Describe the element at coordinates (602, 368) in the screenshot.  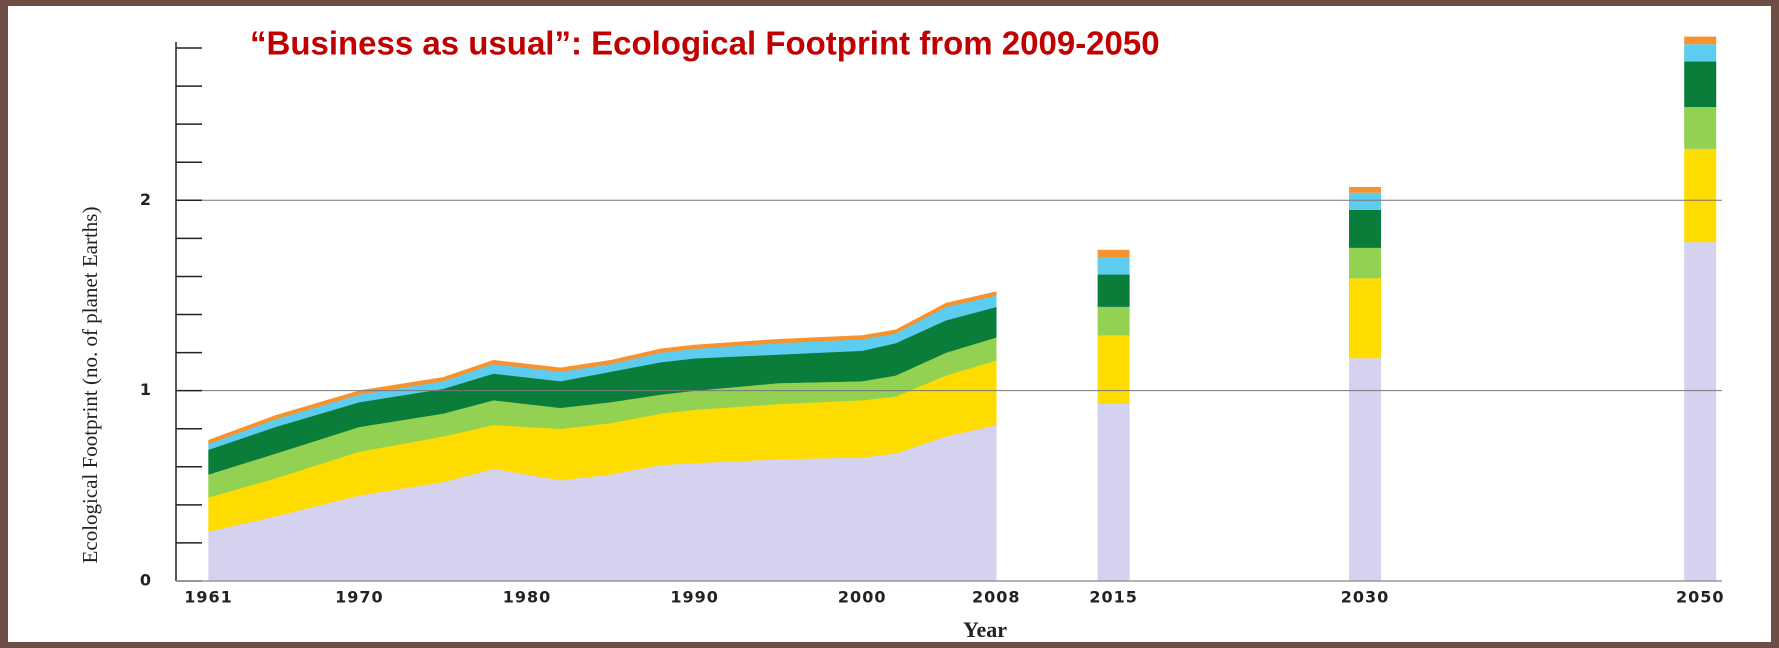
I see `area-layer` at that location.